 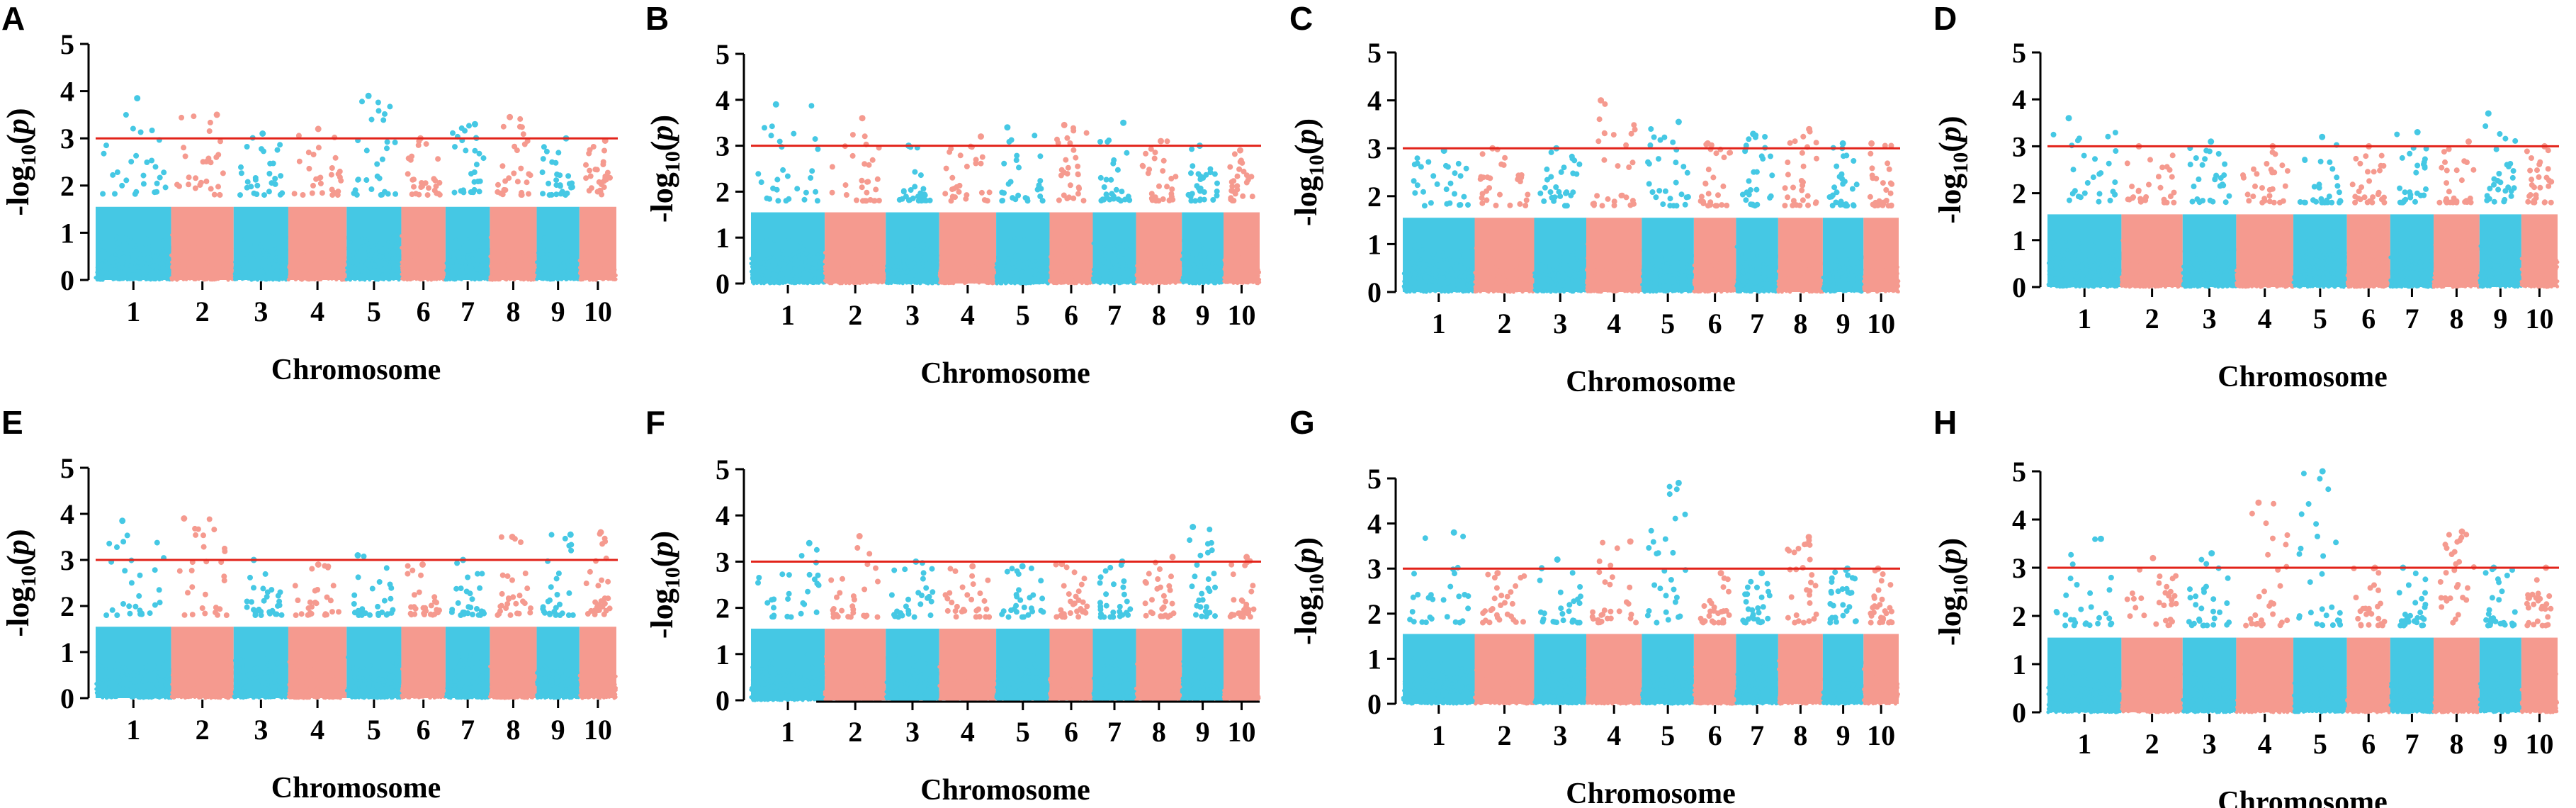 What do you see at coordinates (1114, 315) in the screenshot?
I see `x-tick-label: 7` at bounding box center [1114, 315].